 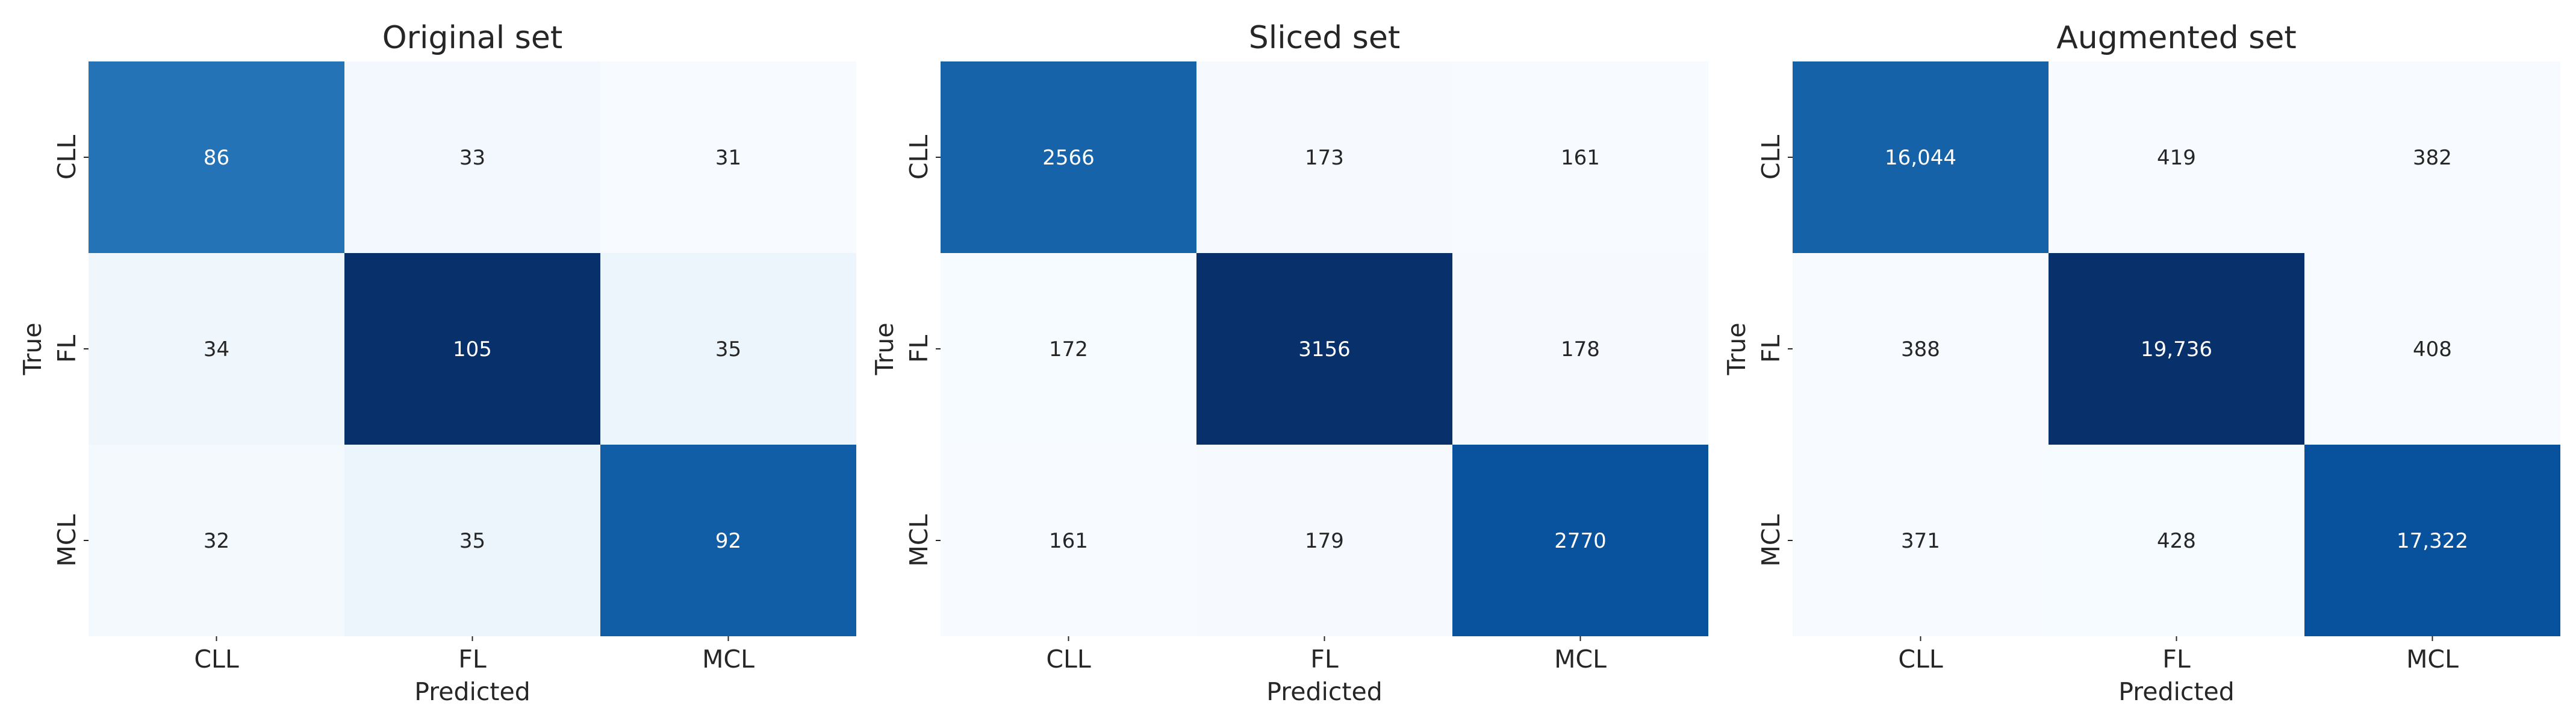 I want to click on cell-value-label: 428, so click(x=2177, y=541).